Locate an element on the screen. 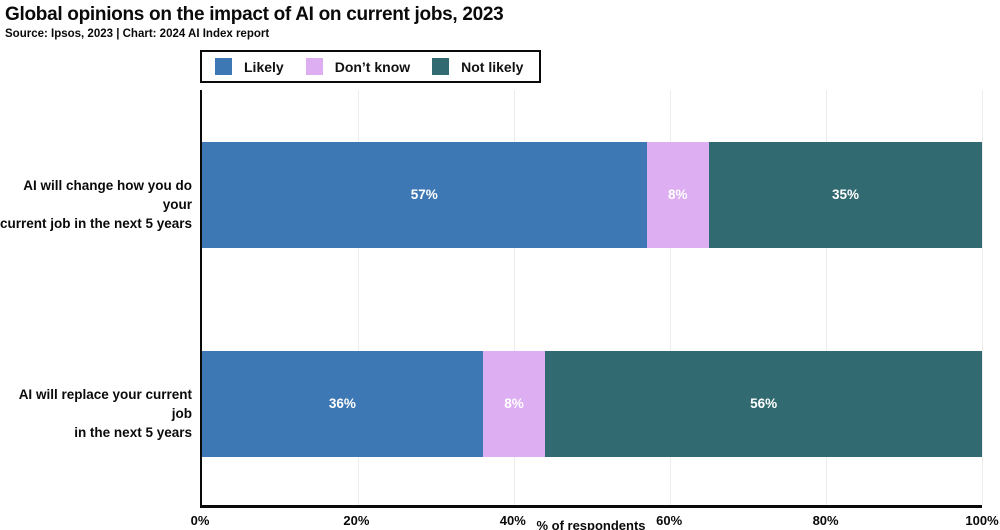 Image resolution: width=1000 pixels, height=530 pixels. legend-label: Not likely is located at coordinates (492, 66).